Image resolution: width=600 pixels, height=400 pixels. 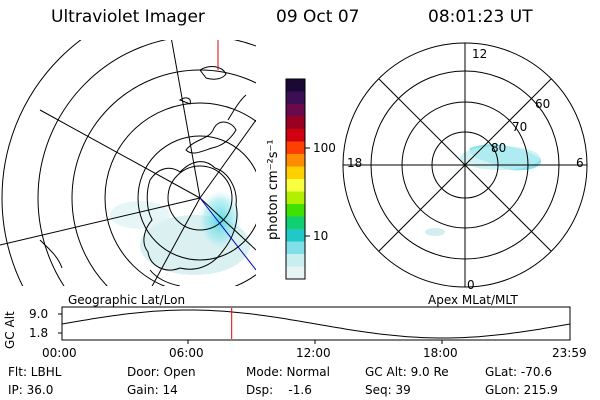 I want to click on blue-line, so click(x=227, y=234).